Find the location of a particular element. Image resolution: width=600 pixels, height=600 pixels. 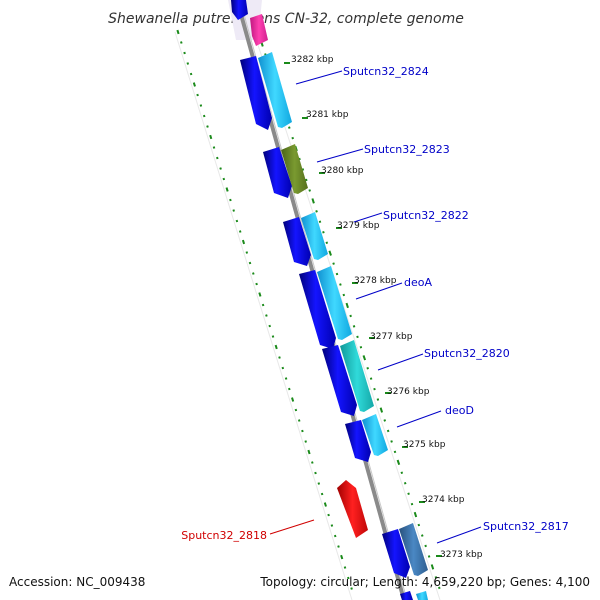

tick-label: 3275 kbp is located at coordinates (424, 445).